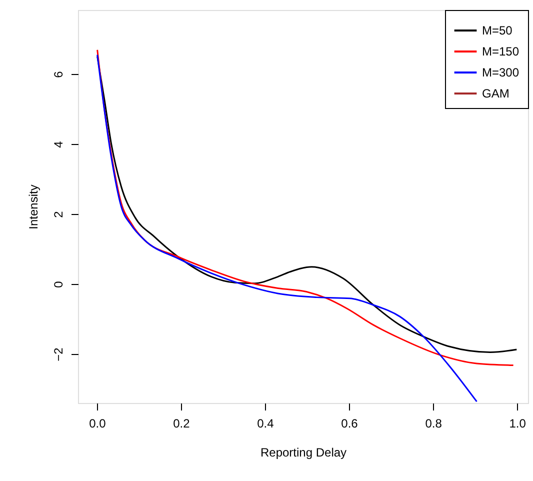  What do you see at coordinates (303, 453) in the screenshot?
I see `x-axis-title: Reporting Delay` at bounding box center [303, 453].